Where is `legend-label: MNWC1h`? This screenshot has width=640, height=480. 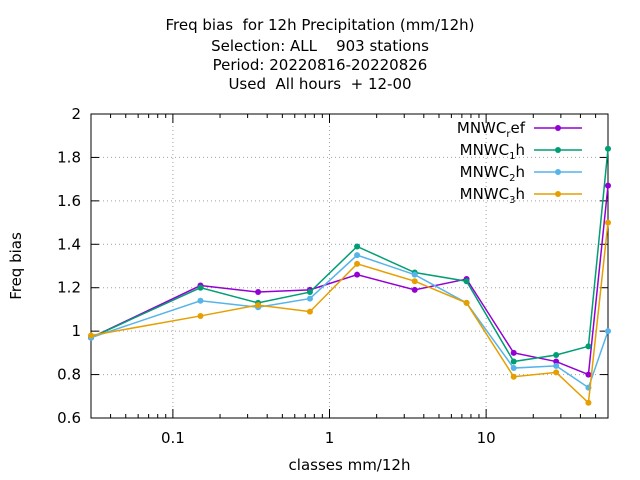 legend-label: MNWC1h is located at coordinates (492, 151).